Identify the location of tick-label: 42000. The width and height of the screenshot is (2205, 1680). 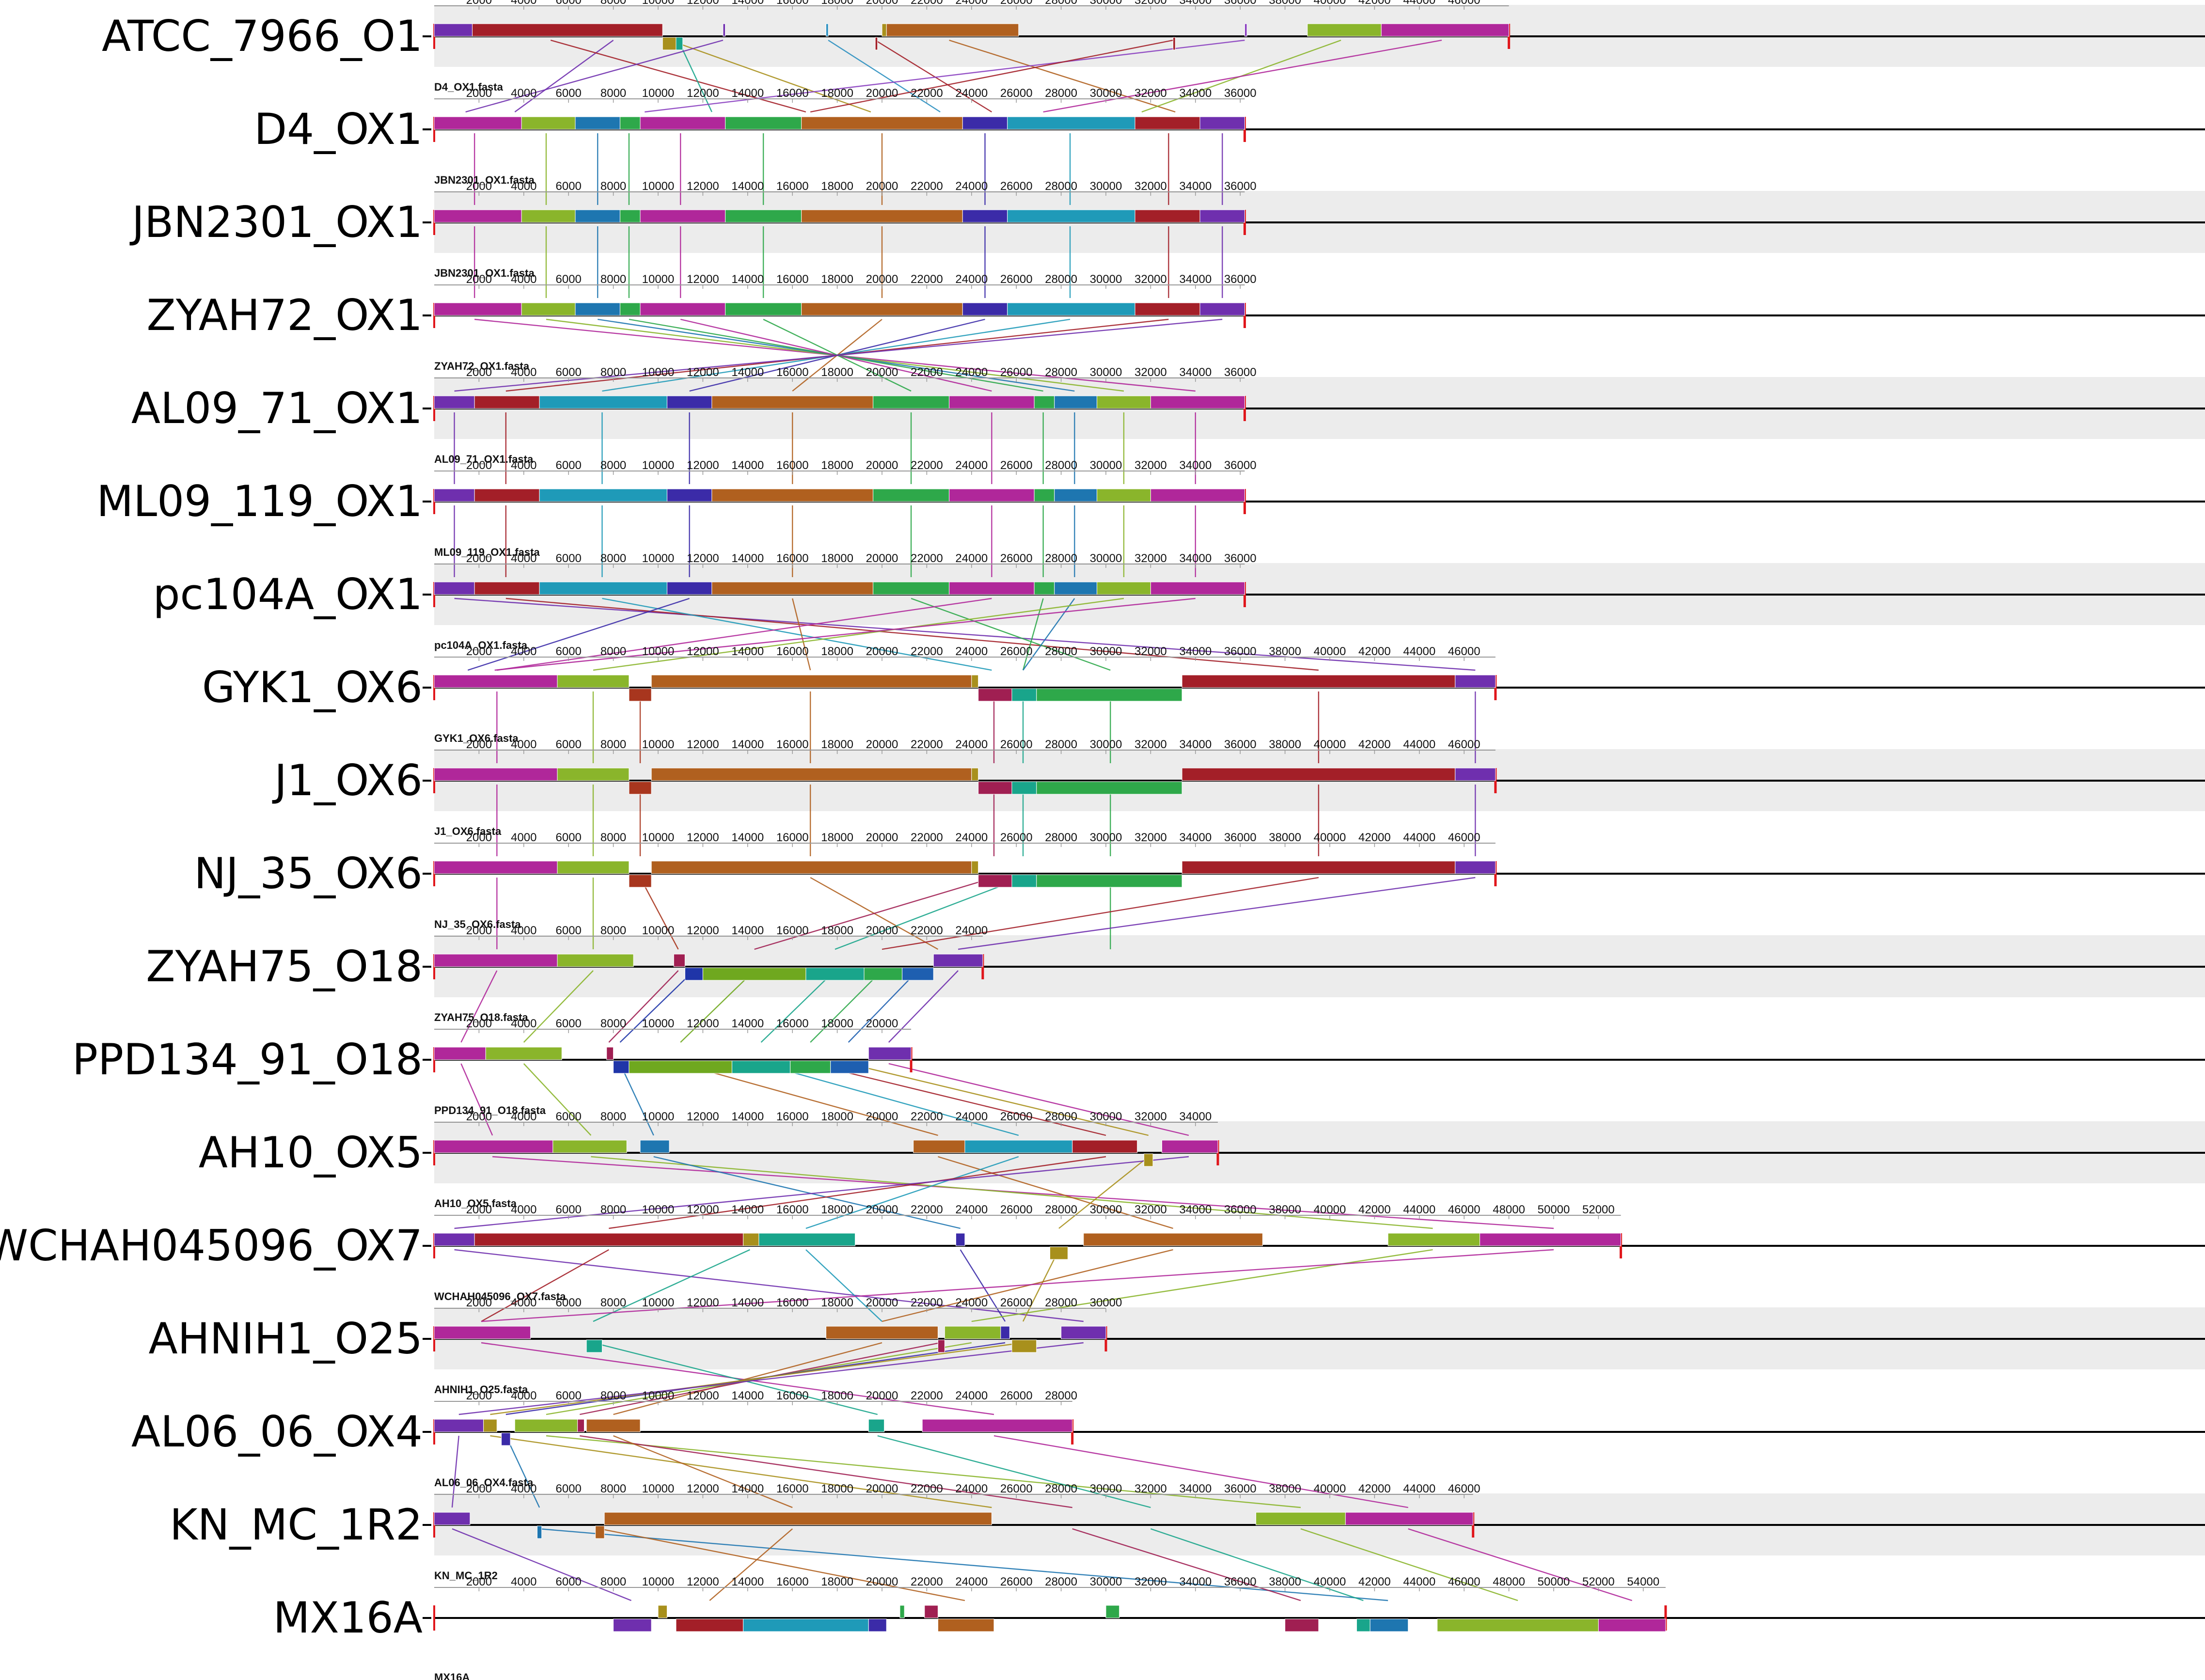
(1374, 1581).